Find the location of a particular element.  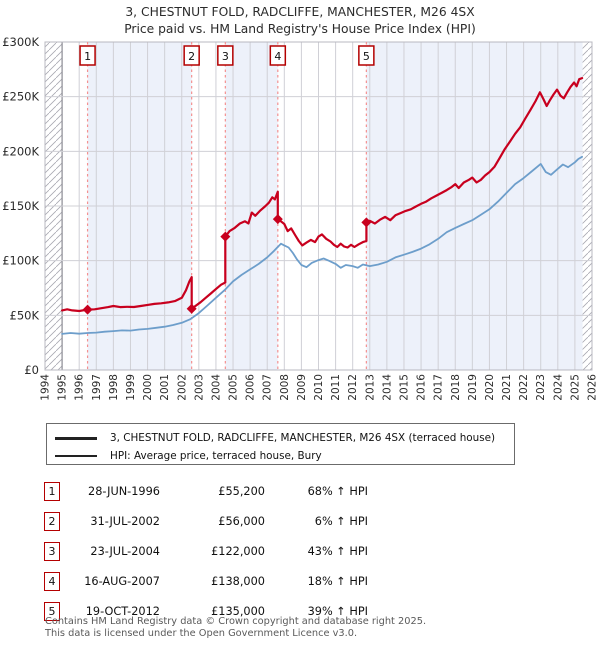

x-axis-tick-label: 2017 is located at coordinates (439, 387).